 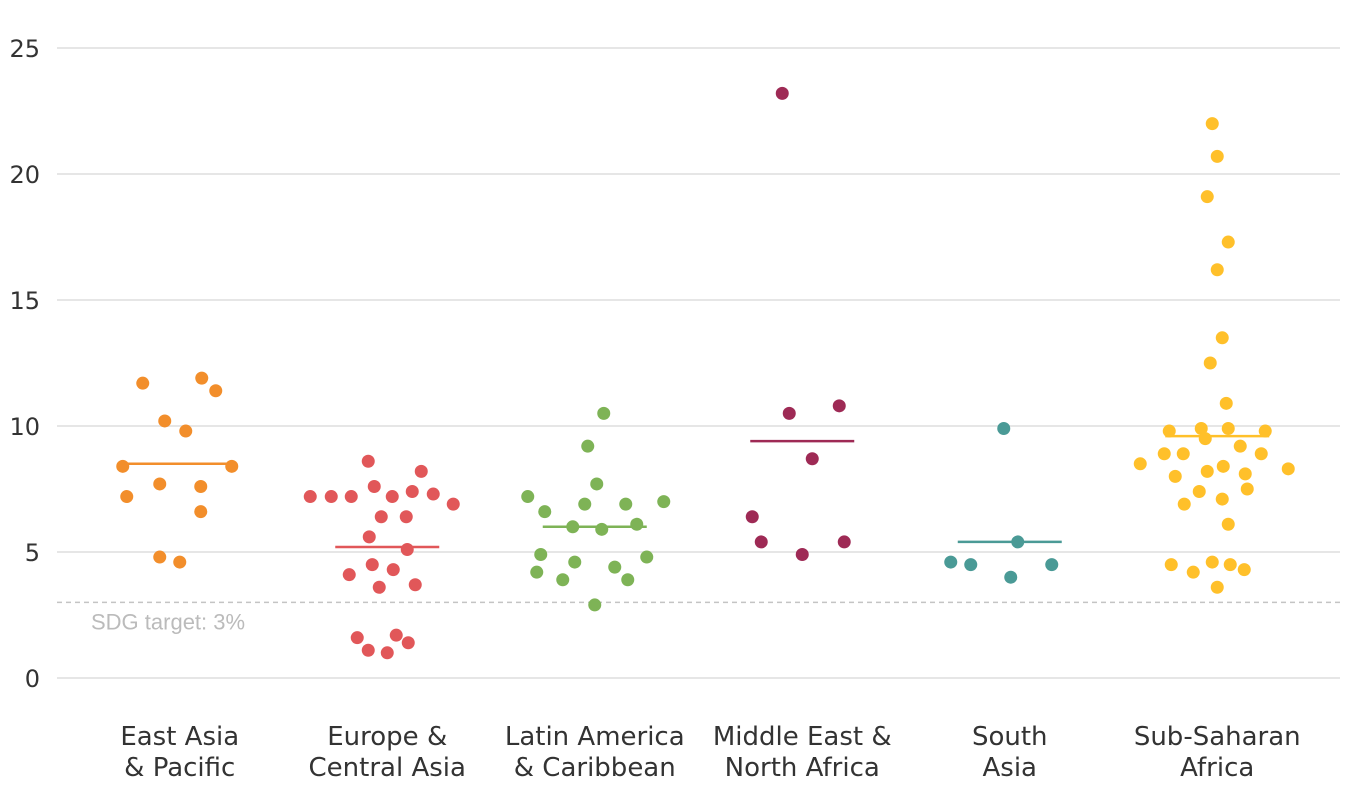 What do you see at coordinates (802, 752) in the screenshot?
I see `x-label-middle-east-north-africa: Middle East & North Africa` at bounding box center [802, 752].